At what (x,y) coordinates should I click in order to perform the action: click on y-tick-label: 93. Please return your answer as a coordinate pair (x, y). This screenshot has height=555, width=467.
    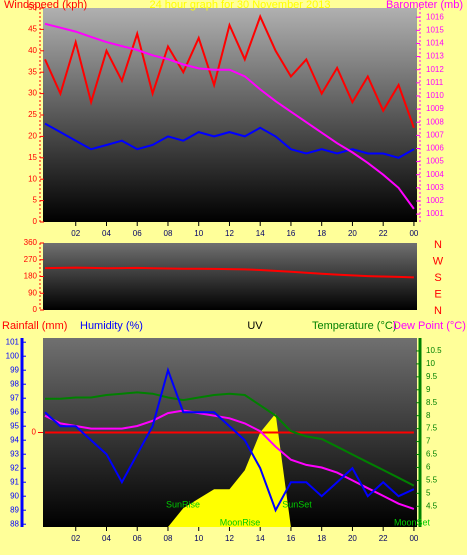
    Looking at the image, I should click on (14, 453).